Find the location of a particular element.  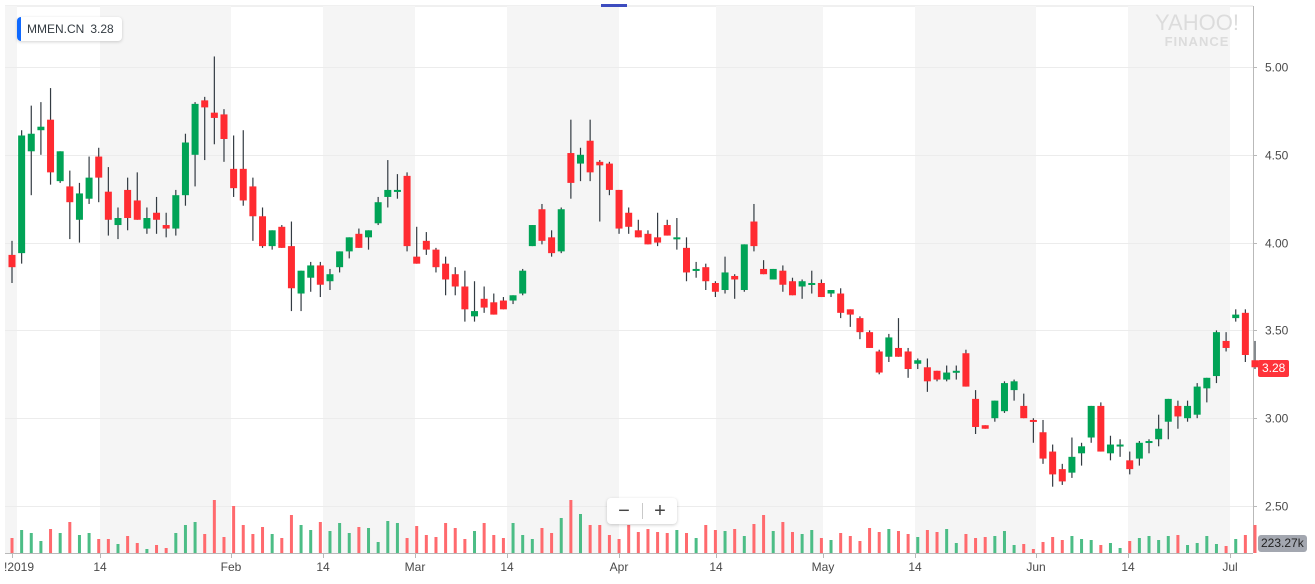

y-tick-label: 4.50 is located at coordinates (1277, 156).